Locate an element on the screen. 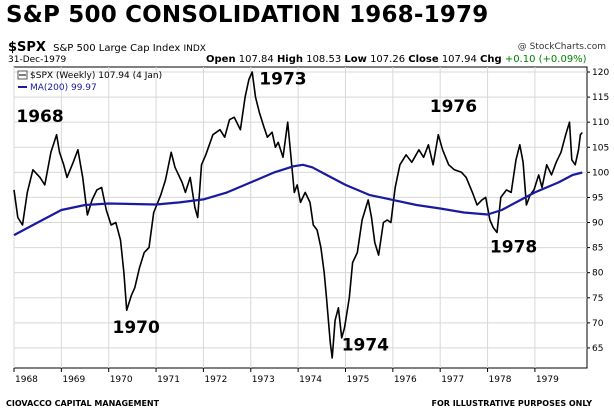  ticker-symbol: $SPX is located at coordinates (27, 47).